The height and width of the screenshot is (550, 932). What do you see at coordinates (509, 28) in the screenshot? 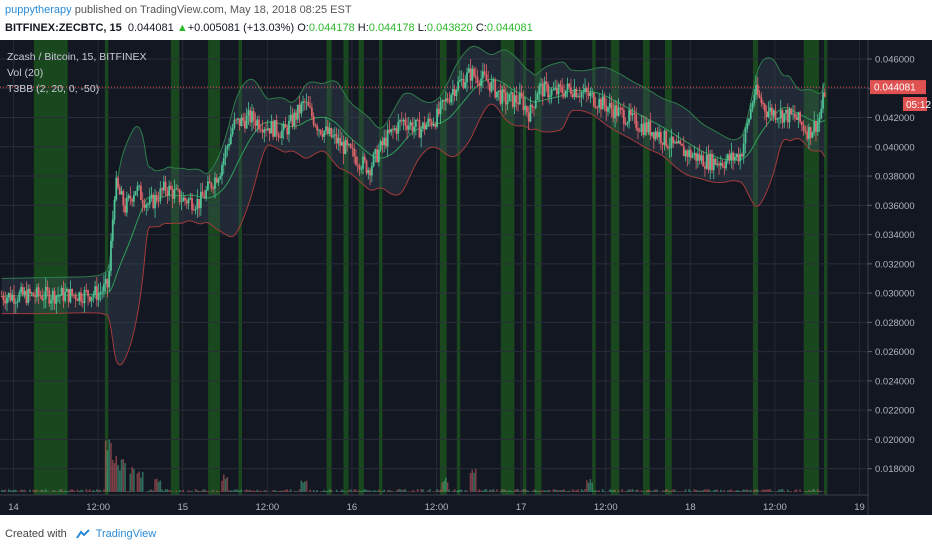
I see `close-value: 0.044081` at bounding box center [509, 28].